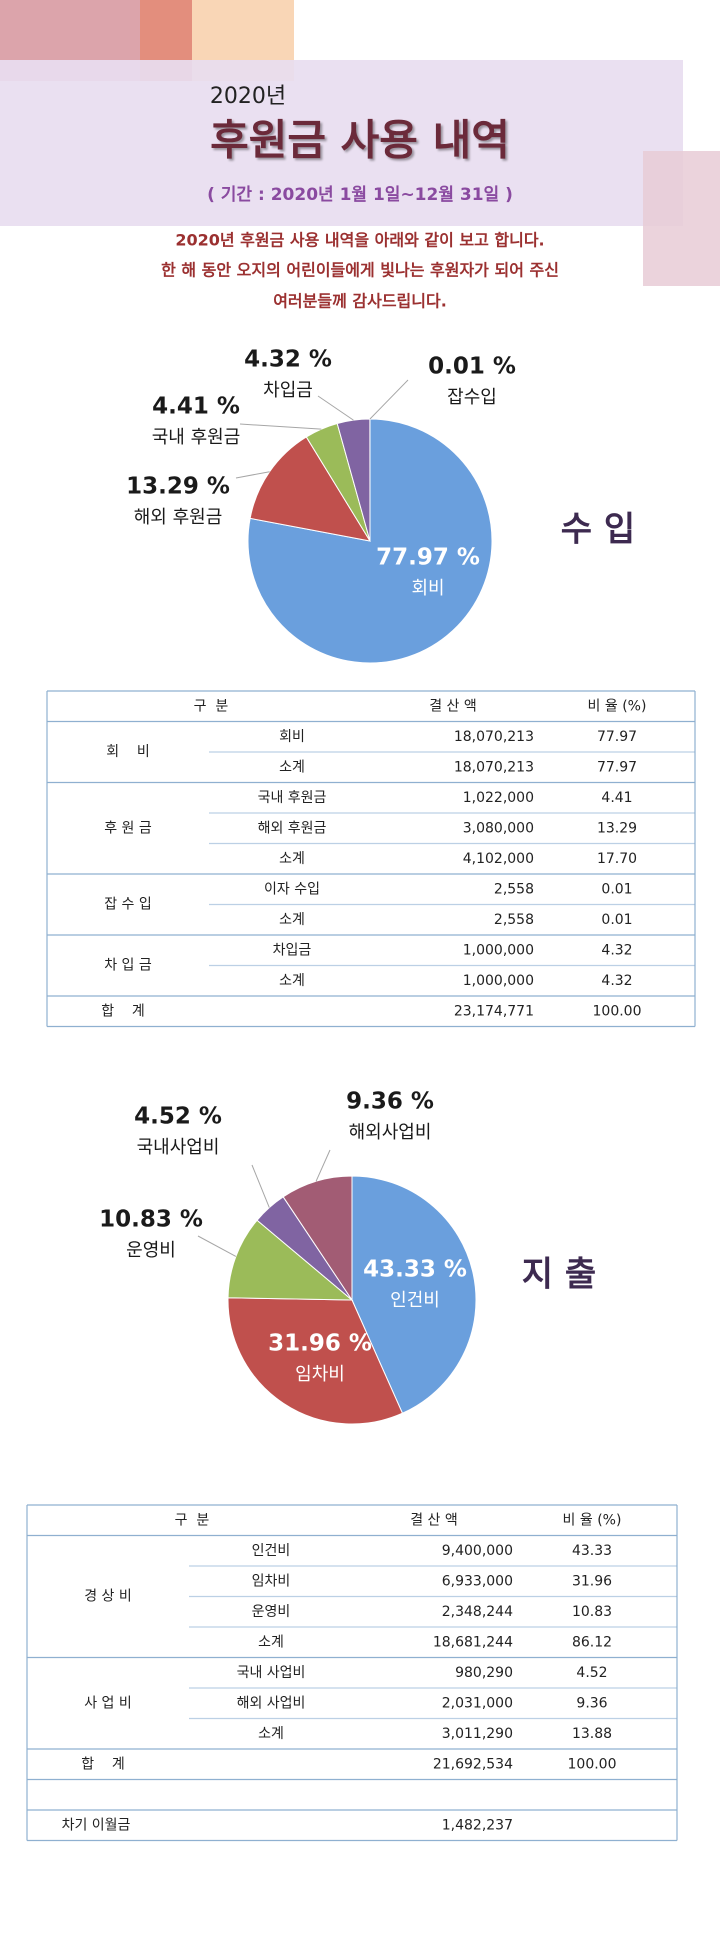 This screenshot has height=1948, width=720. What do you see at coordinates (108, 1703) in the screenshot?
I see `group-label: 사 업 비` at bounding box center [108, 1703].